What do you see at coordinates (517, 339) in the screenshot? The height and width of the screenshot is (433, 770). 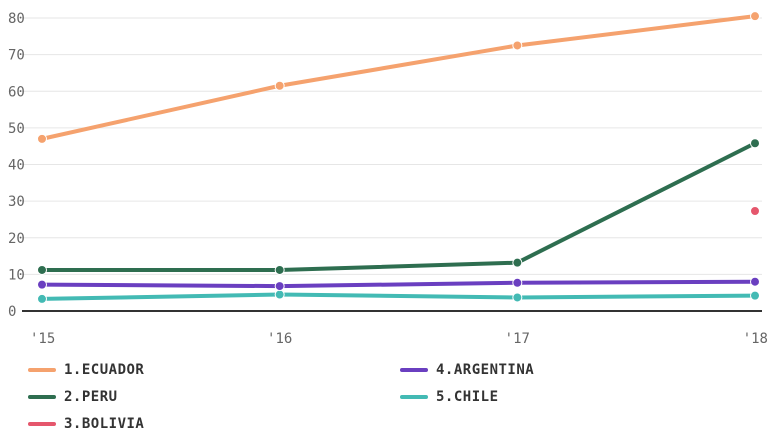 I see `x-tick-label: '17` at bounding box center [517, 339].